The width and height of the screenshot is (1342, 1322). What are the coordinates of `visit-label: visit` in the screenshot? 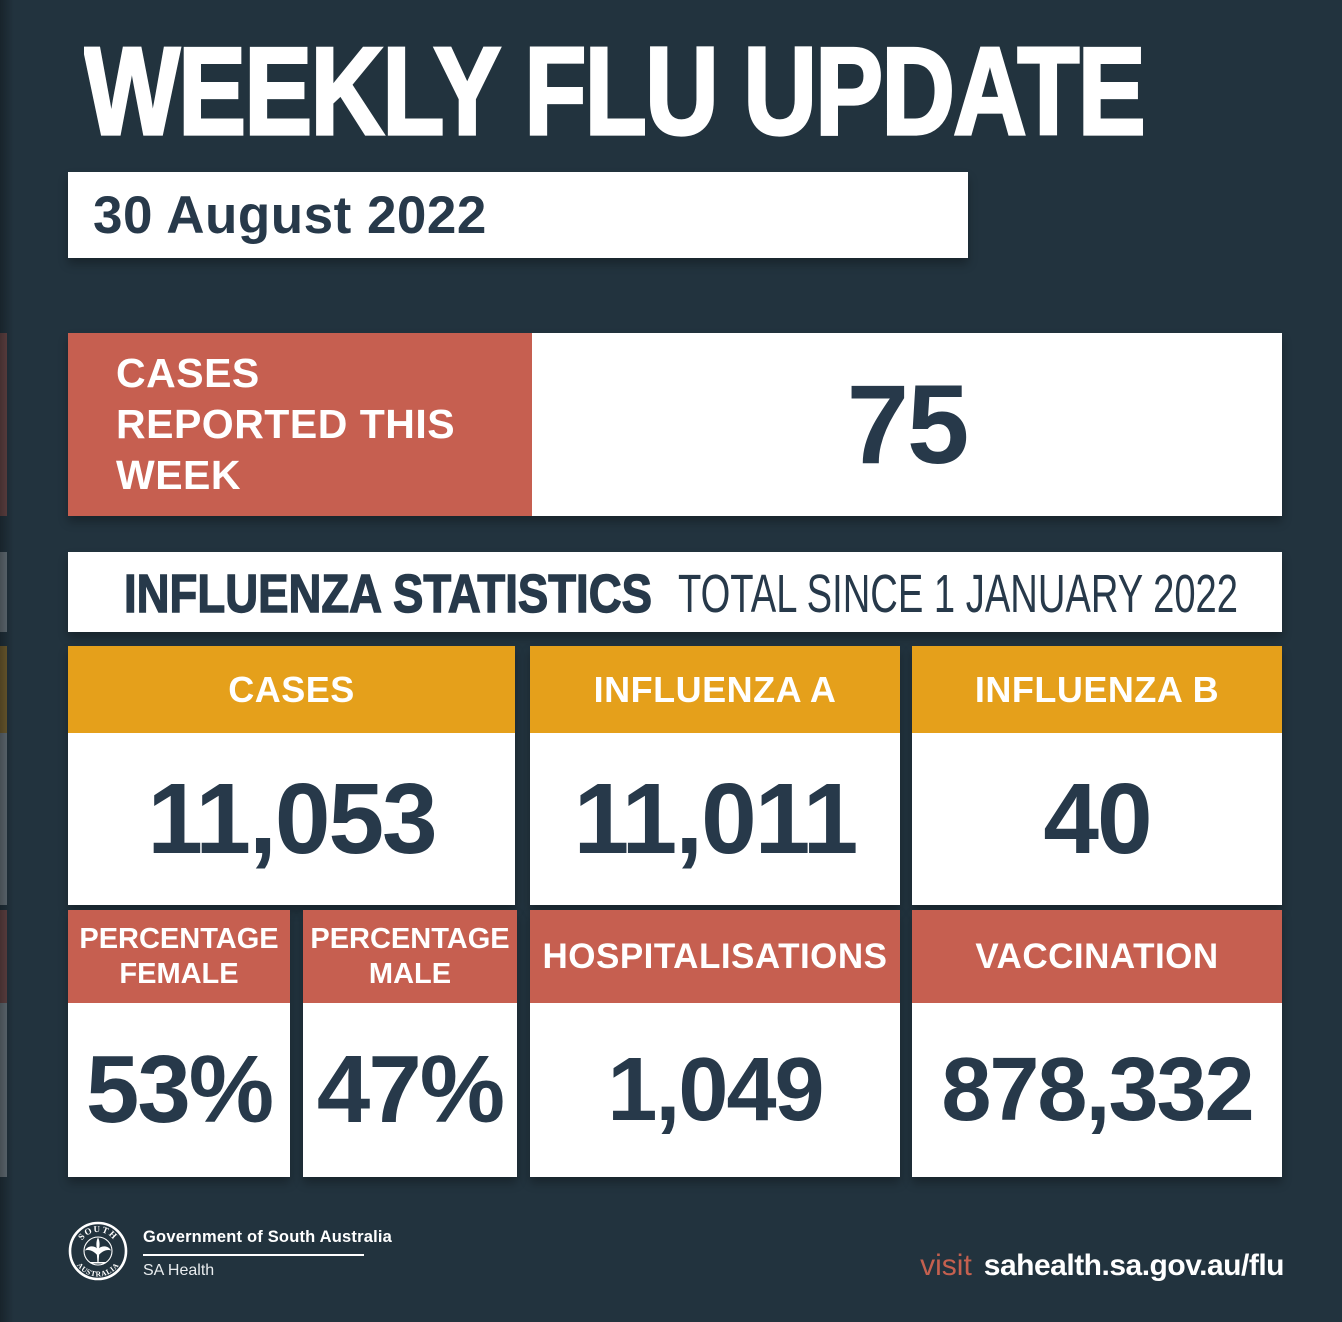 It's located at (946, 1265).